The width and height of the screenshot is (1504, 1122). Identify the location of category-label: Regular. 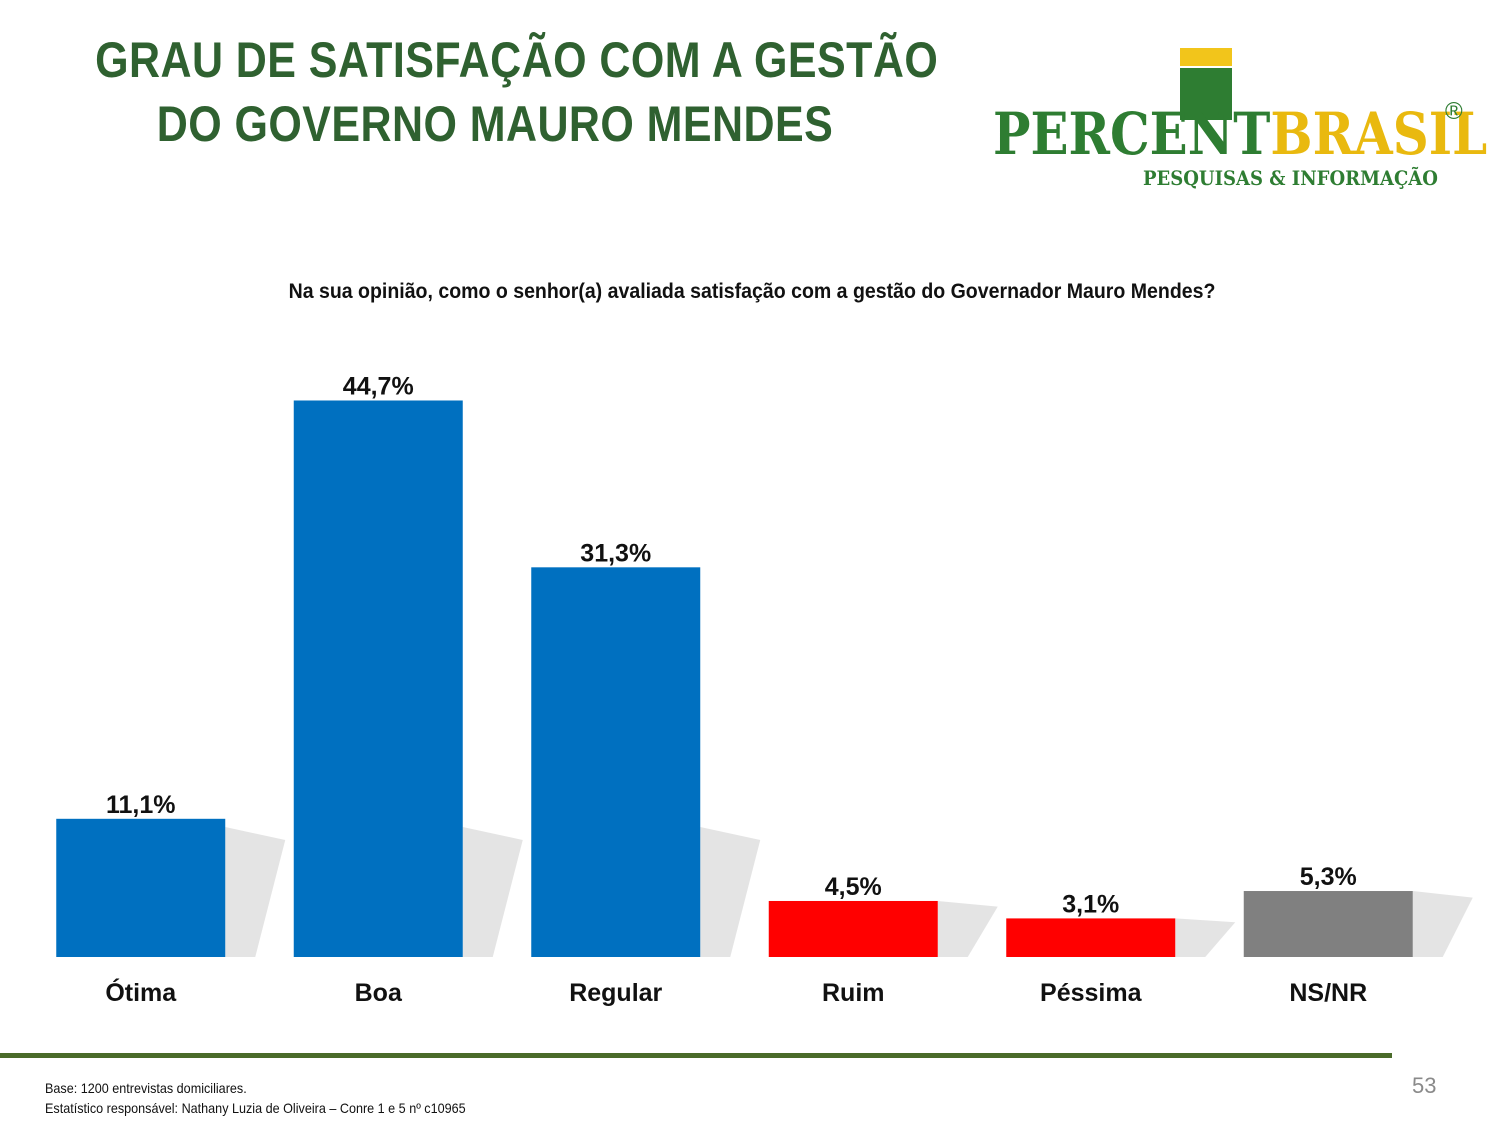
(615, 993).